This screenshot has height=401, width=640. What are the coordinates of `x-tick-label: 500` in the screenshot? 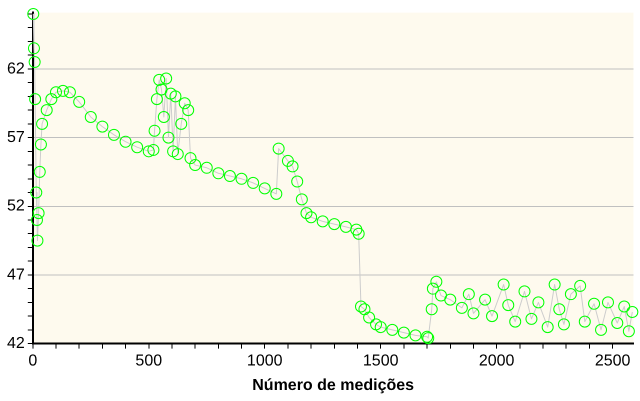 It's located at (148, 361).